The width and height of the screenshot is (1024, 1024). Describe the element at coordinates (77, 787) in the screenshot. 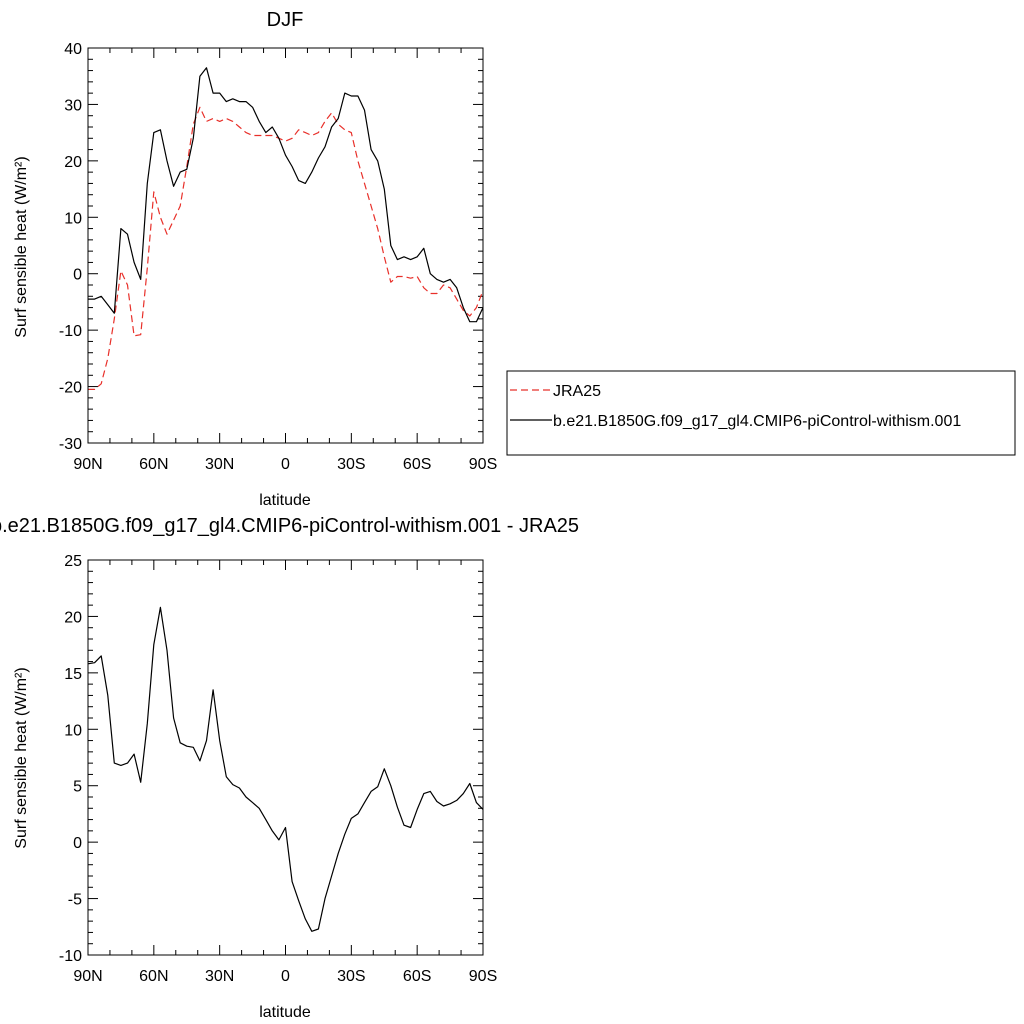

I see `bottom-y-tick-label: 5` at that location.